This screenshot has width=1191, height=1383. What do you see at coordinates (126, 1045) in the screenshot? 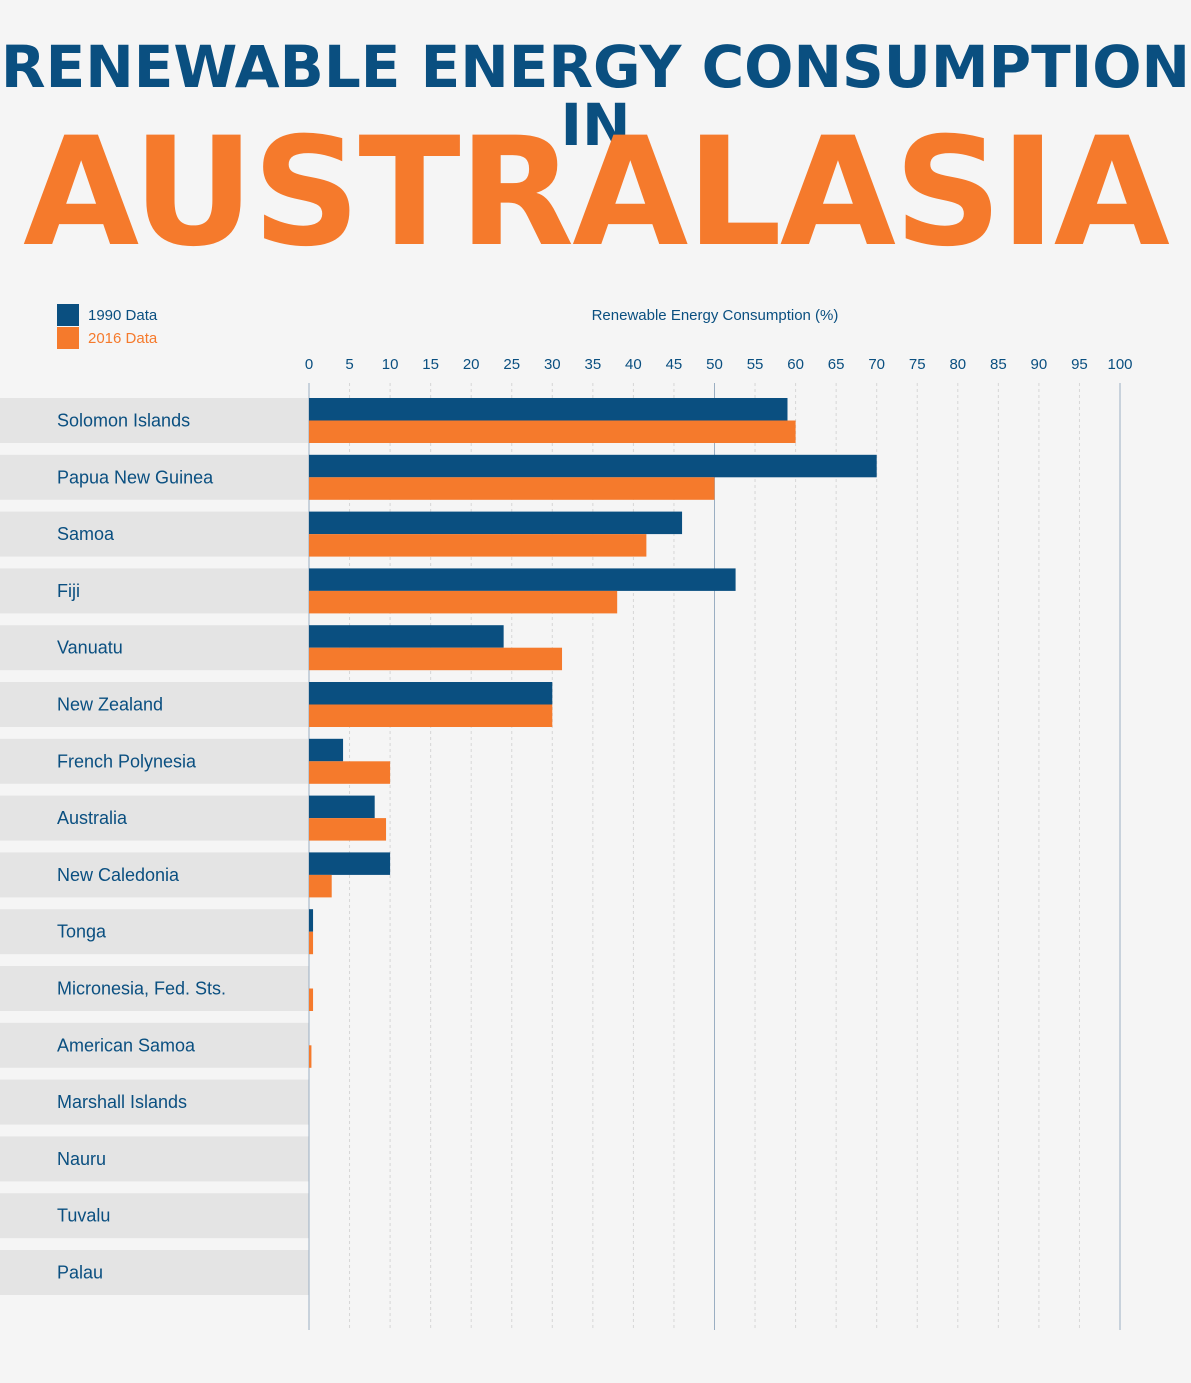
I see `category-label: American Samoa` at bounding box center [126, 1045].